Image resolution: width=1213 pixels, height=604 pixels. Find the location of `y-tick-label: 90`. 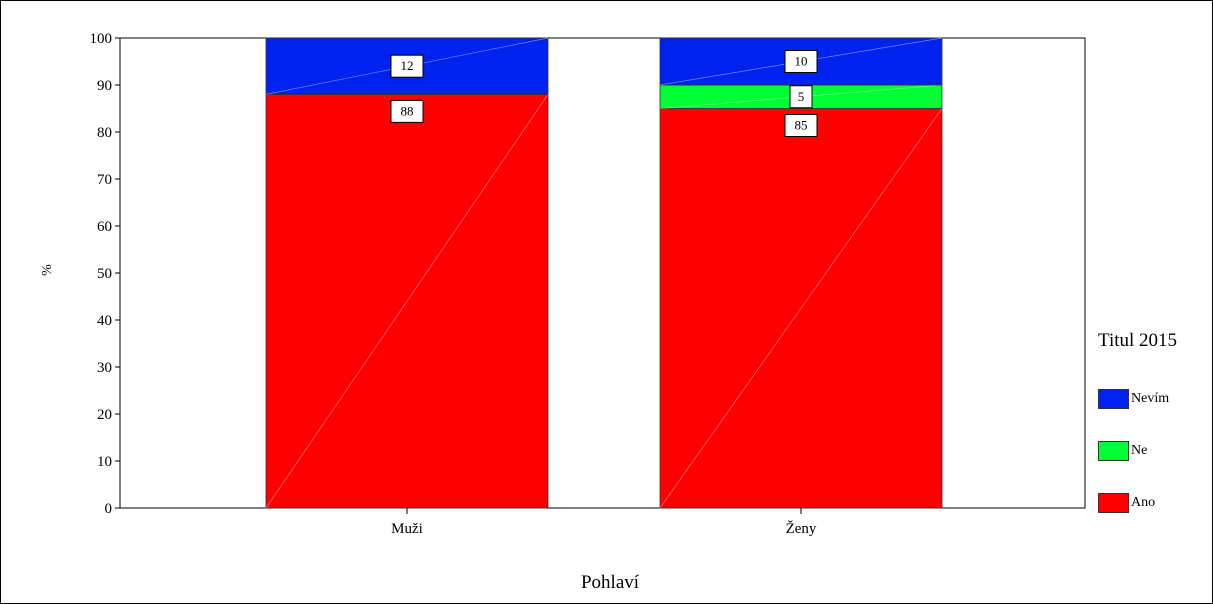

y-tick-label: 90 is located at coordinates (104, 86).